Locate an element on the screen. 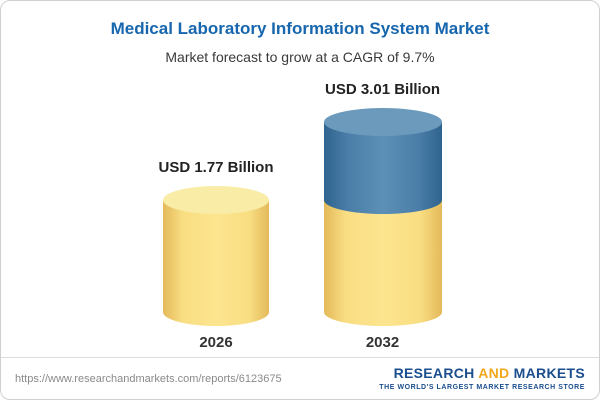 The height and width of the screenshot is (400, 600). bar-2032-base is located at coordinates (382, 263).